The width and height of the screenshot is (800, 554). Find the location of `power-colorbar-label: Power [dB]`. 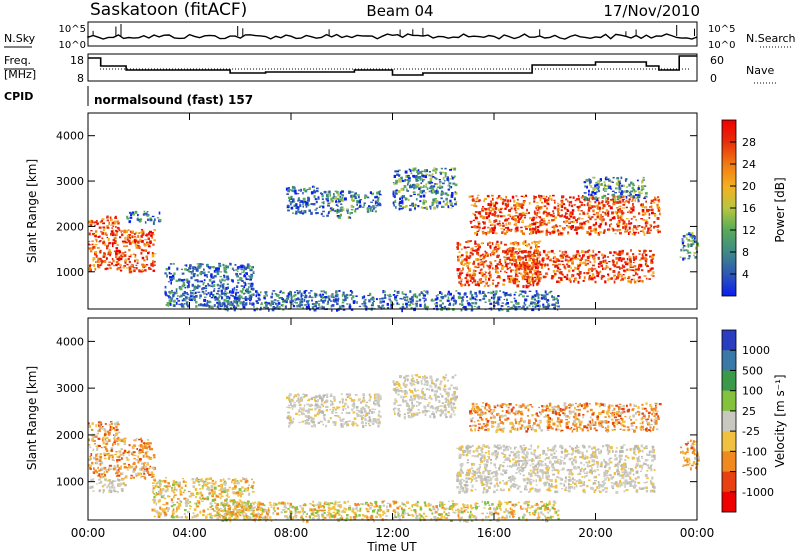

power-colorbar-label: Power [dB] is located at coordinates (780, 209).